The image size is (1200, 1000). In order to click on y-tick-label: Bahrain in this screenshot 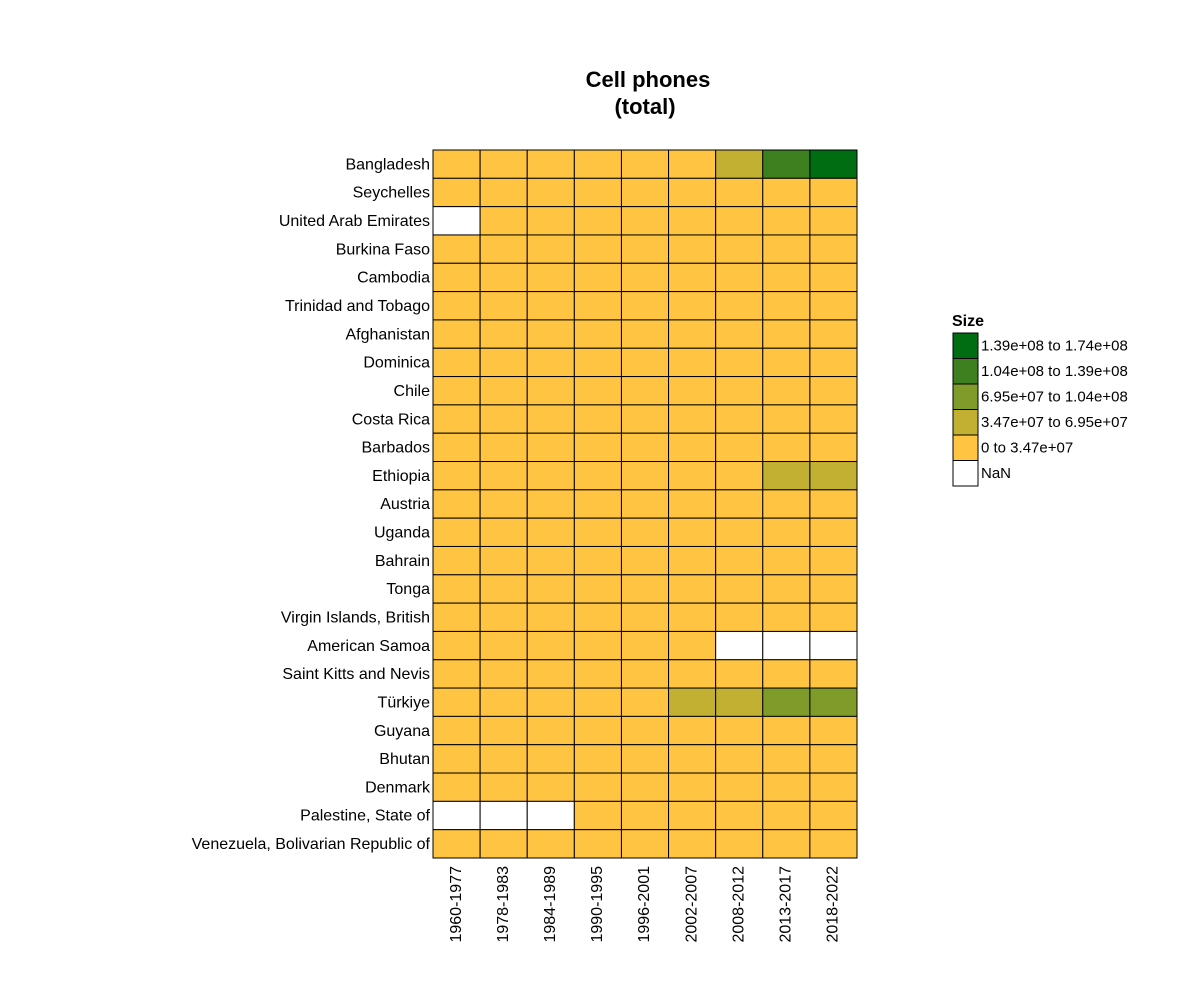, I will do `click(402, 561)`.